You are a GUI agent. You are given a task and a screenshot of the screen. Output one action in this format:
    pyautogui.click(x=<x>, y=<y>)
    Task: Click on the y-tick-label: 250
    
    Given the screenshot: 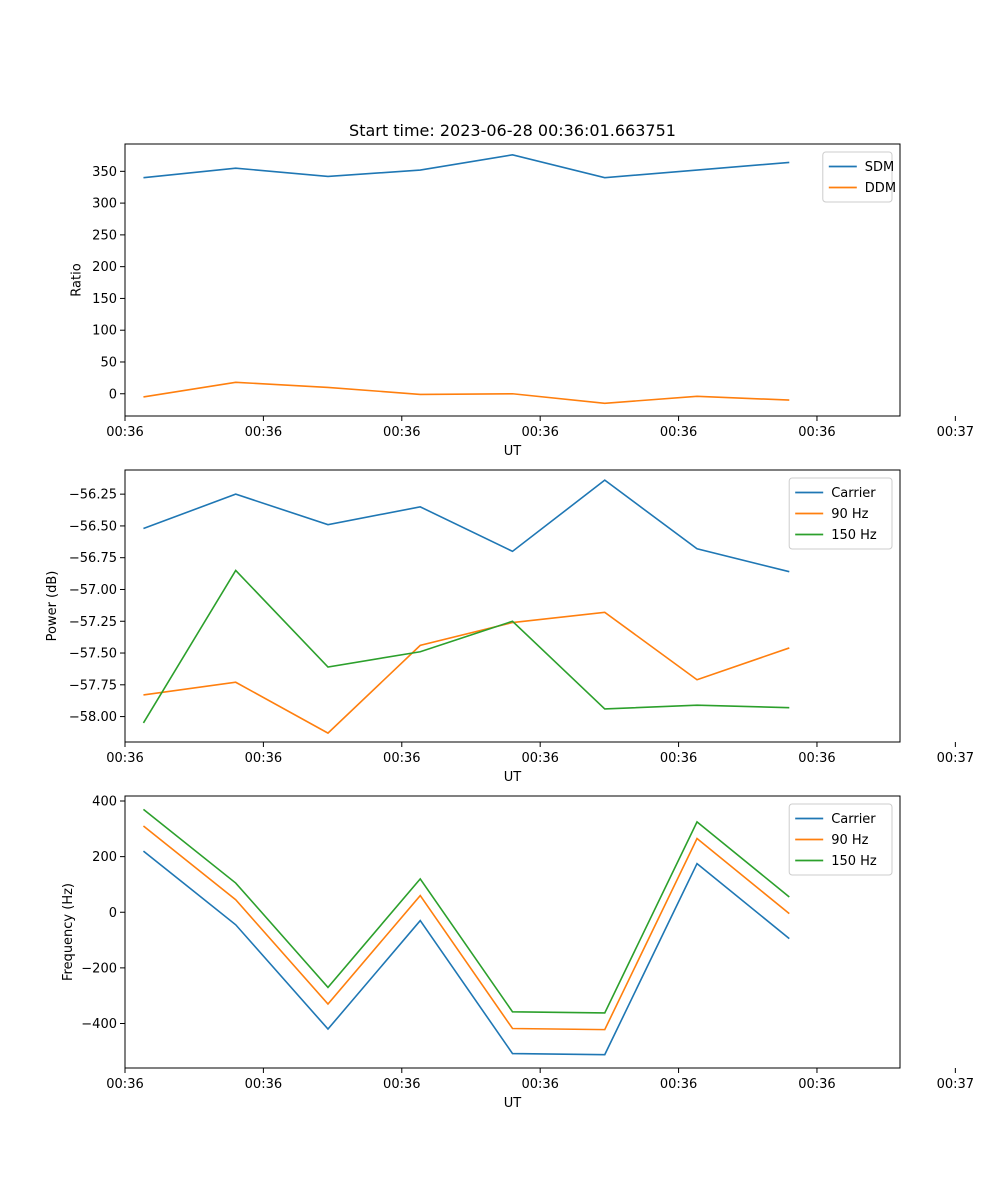 What is the action you would take?
    pyautogui.click(x=104, y=235)
    